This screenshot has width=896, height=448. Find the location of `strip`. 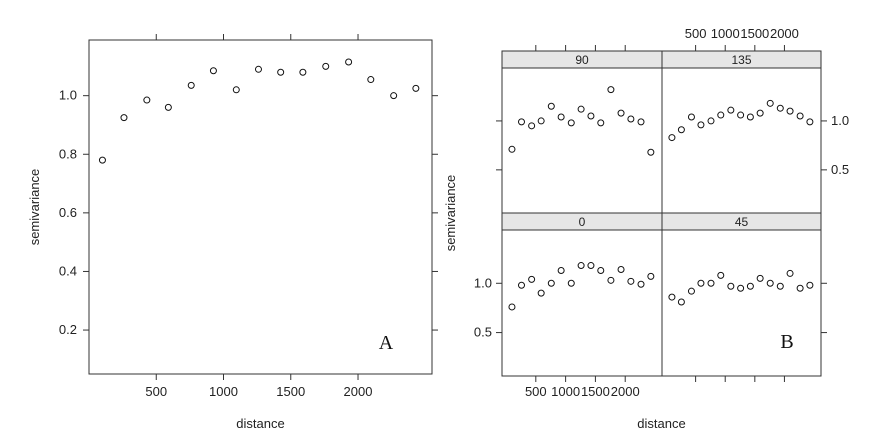

strip is located at coordinates (741, 59).